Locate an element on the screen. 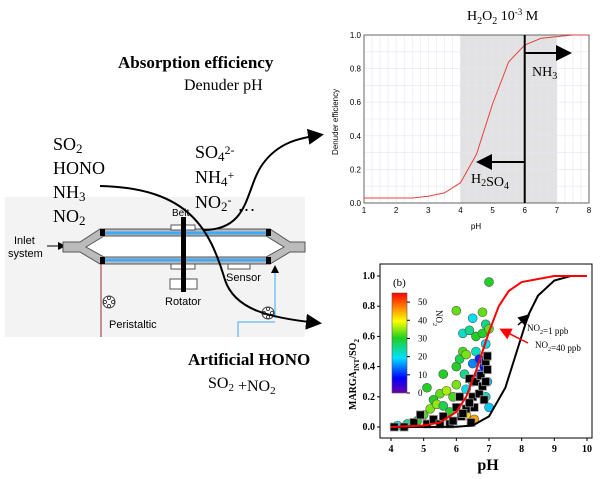  peristaltic-label: Peristaltic is located at coordinates (133, 325).